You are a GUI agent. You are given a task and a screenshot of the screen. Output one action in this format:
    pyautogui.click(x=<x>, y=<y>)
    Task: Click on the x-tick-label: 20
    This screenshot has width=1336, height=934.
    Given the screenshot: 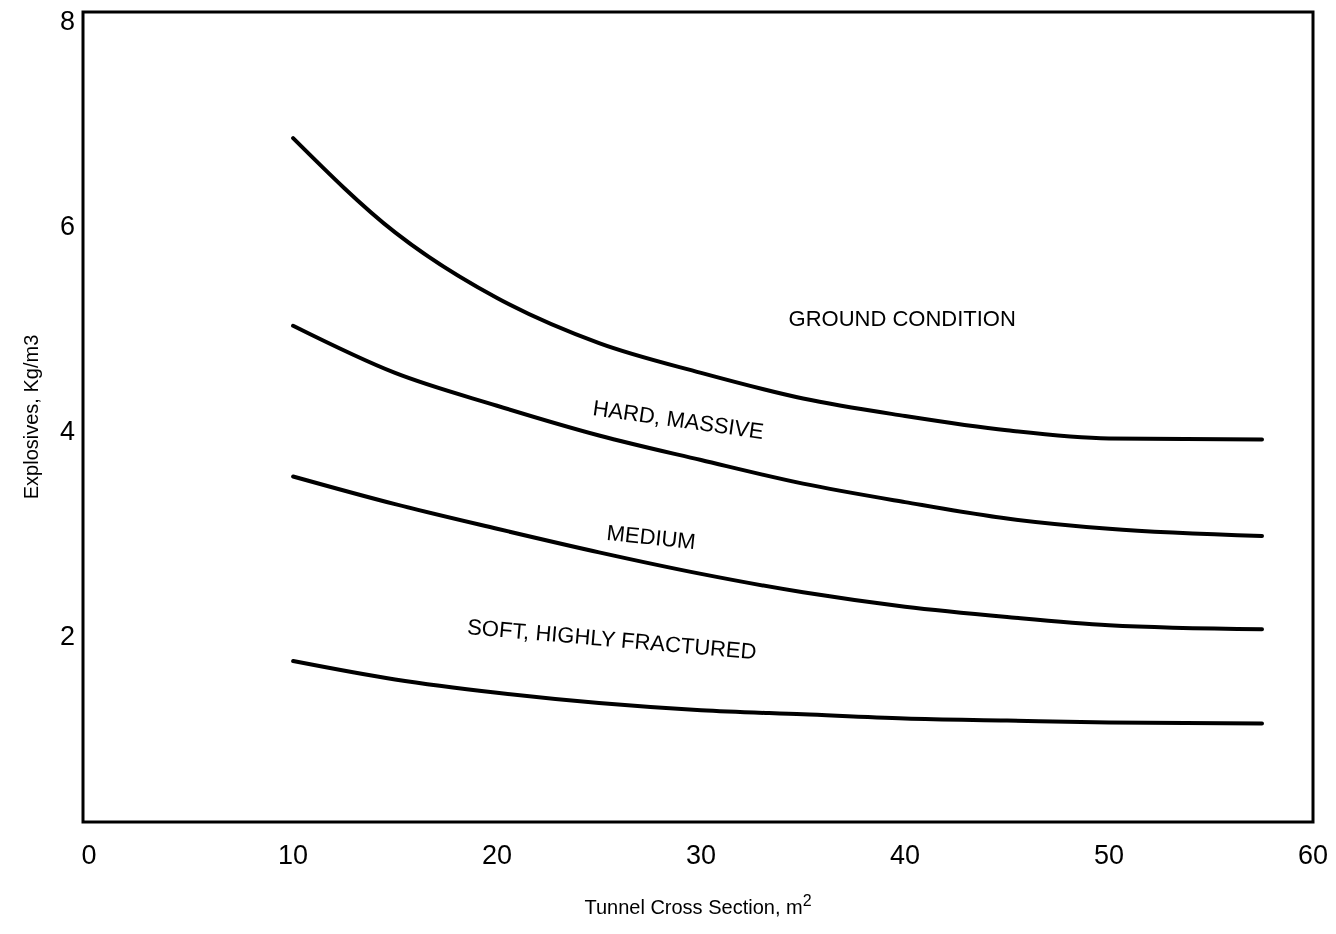 What is the action you would take?
    pyautogui.click(x=497, y=855)
    